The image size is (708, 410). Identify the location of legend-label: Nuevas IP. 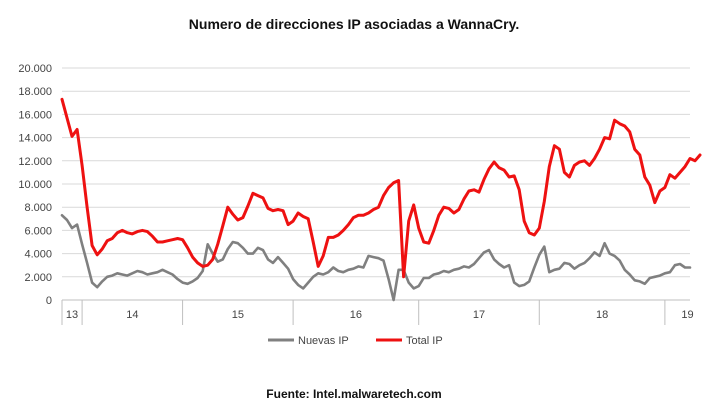
(323, 341).